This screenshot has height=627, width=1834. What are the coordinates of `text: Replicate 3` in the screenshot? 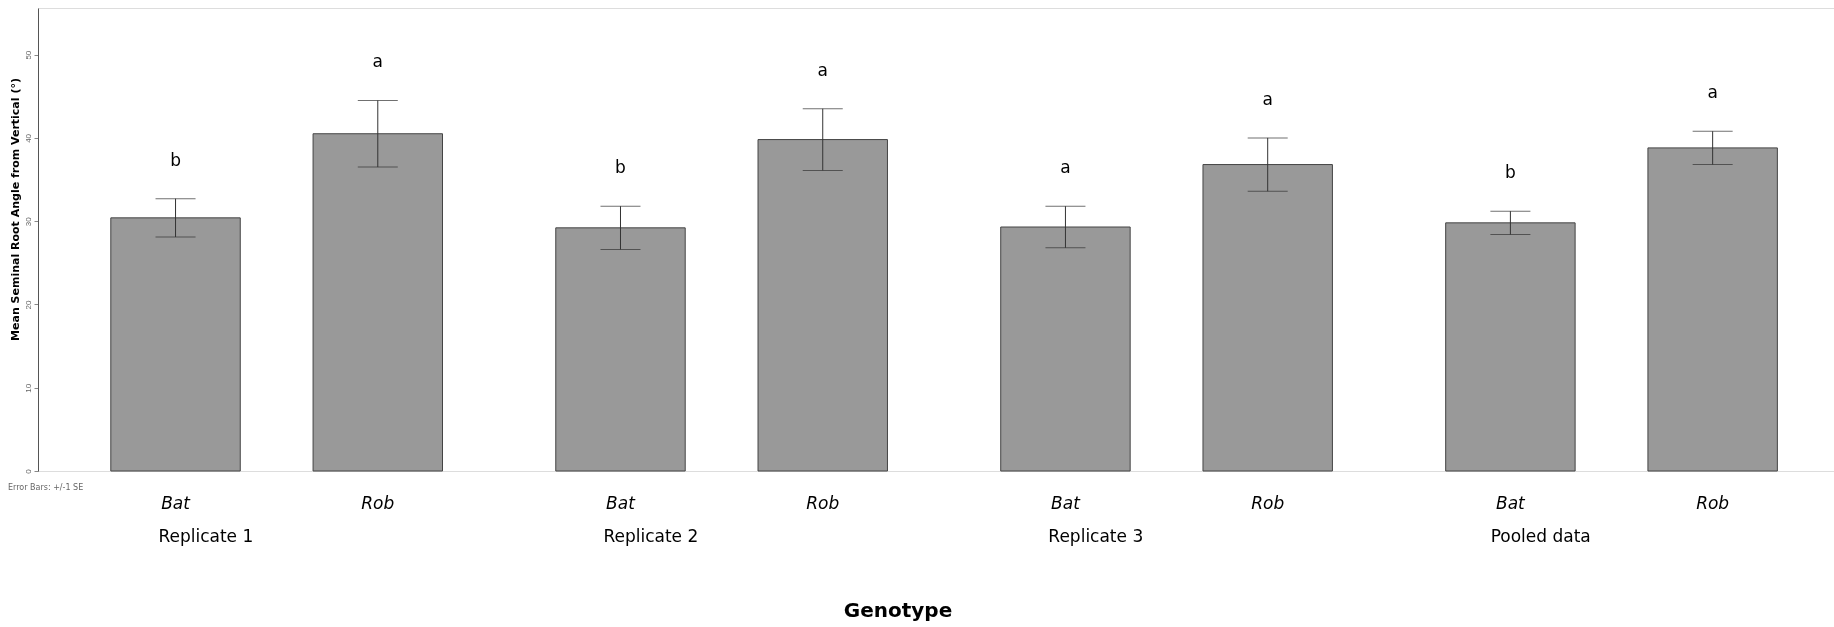 It's located at (1096, 536).